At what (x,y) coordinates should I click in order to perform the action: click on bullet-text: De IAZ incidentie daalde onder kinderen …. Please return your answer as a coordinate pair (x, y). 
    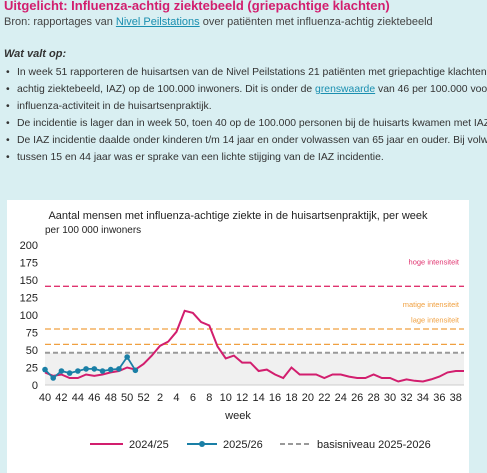
    Looking at the image, I should click on (252, 140).